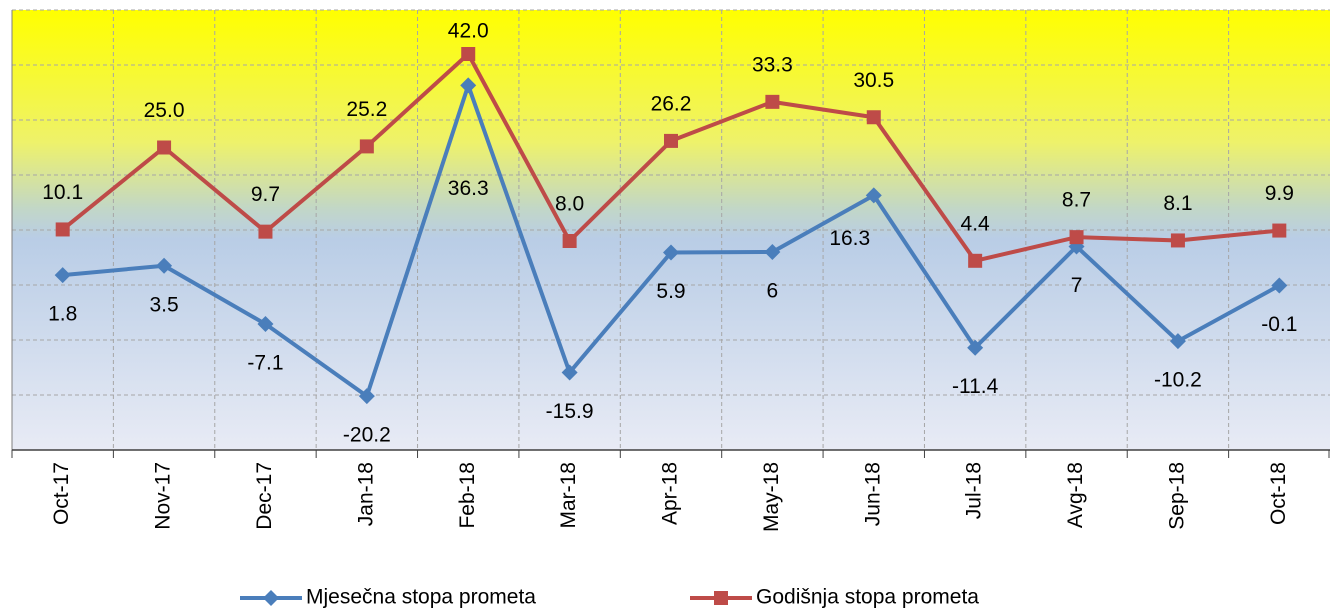 The height and width of the screenshot is (611, 1330). What do you see at coordinates (975, 386) in the screenshot?
I see `data-label: -11.4` at bounding box center [975, 386].